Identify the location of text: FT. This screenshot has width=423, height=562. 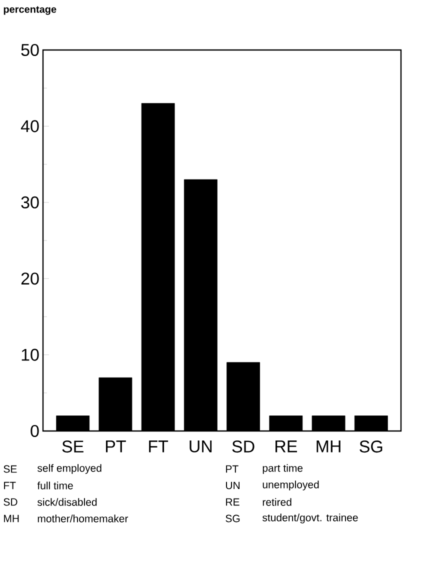
(10, 486).